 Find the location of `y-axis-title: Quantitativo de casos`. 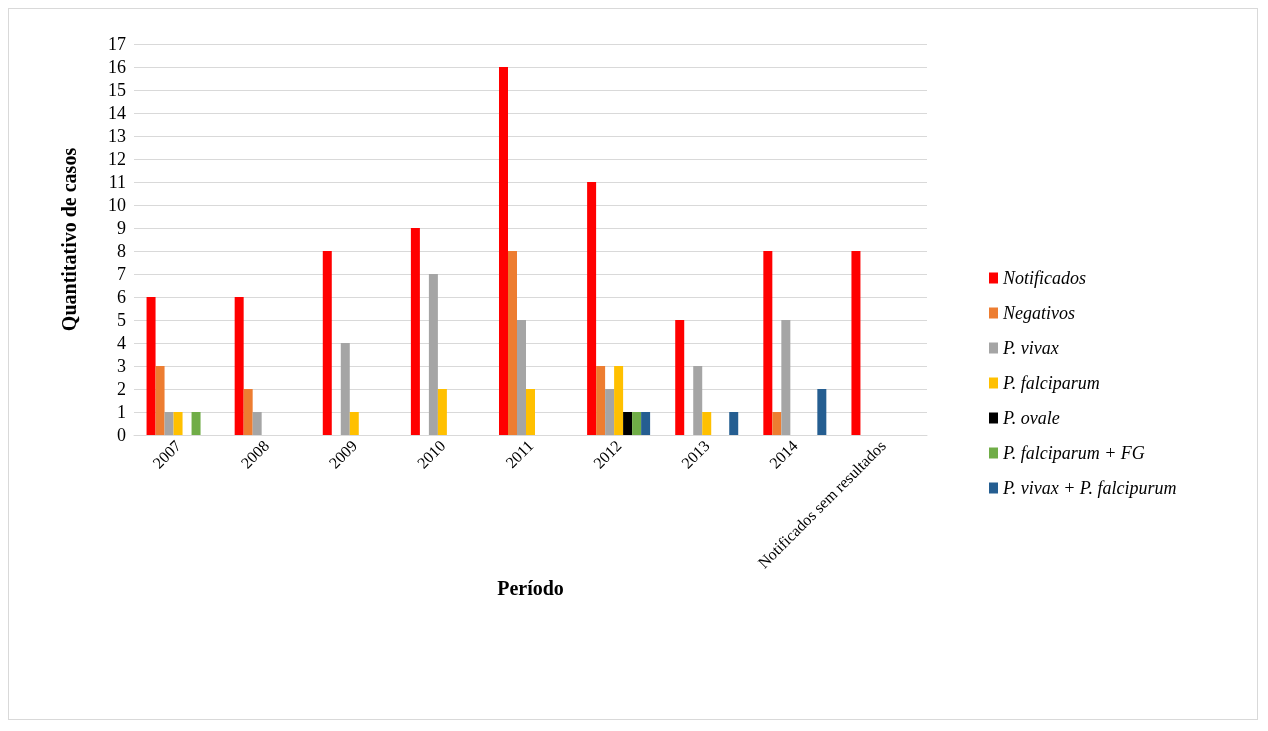

y-axis-title: Quantitativo de casos is located at coordinates (69, 239).